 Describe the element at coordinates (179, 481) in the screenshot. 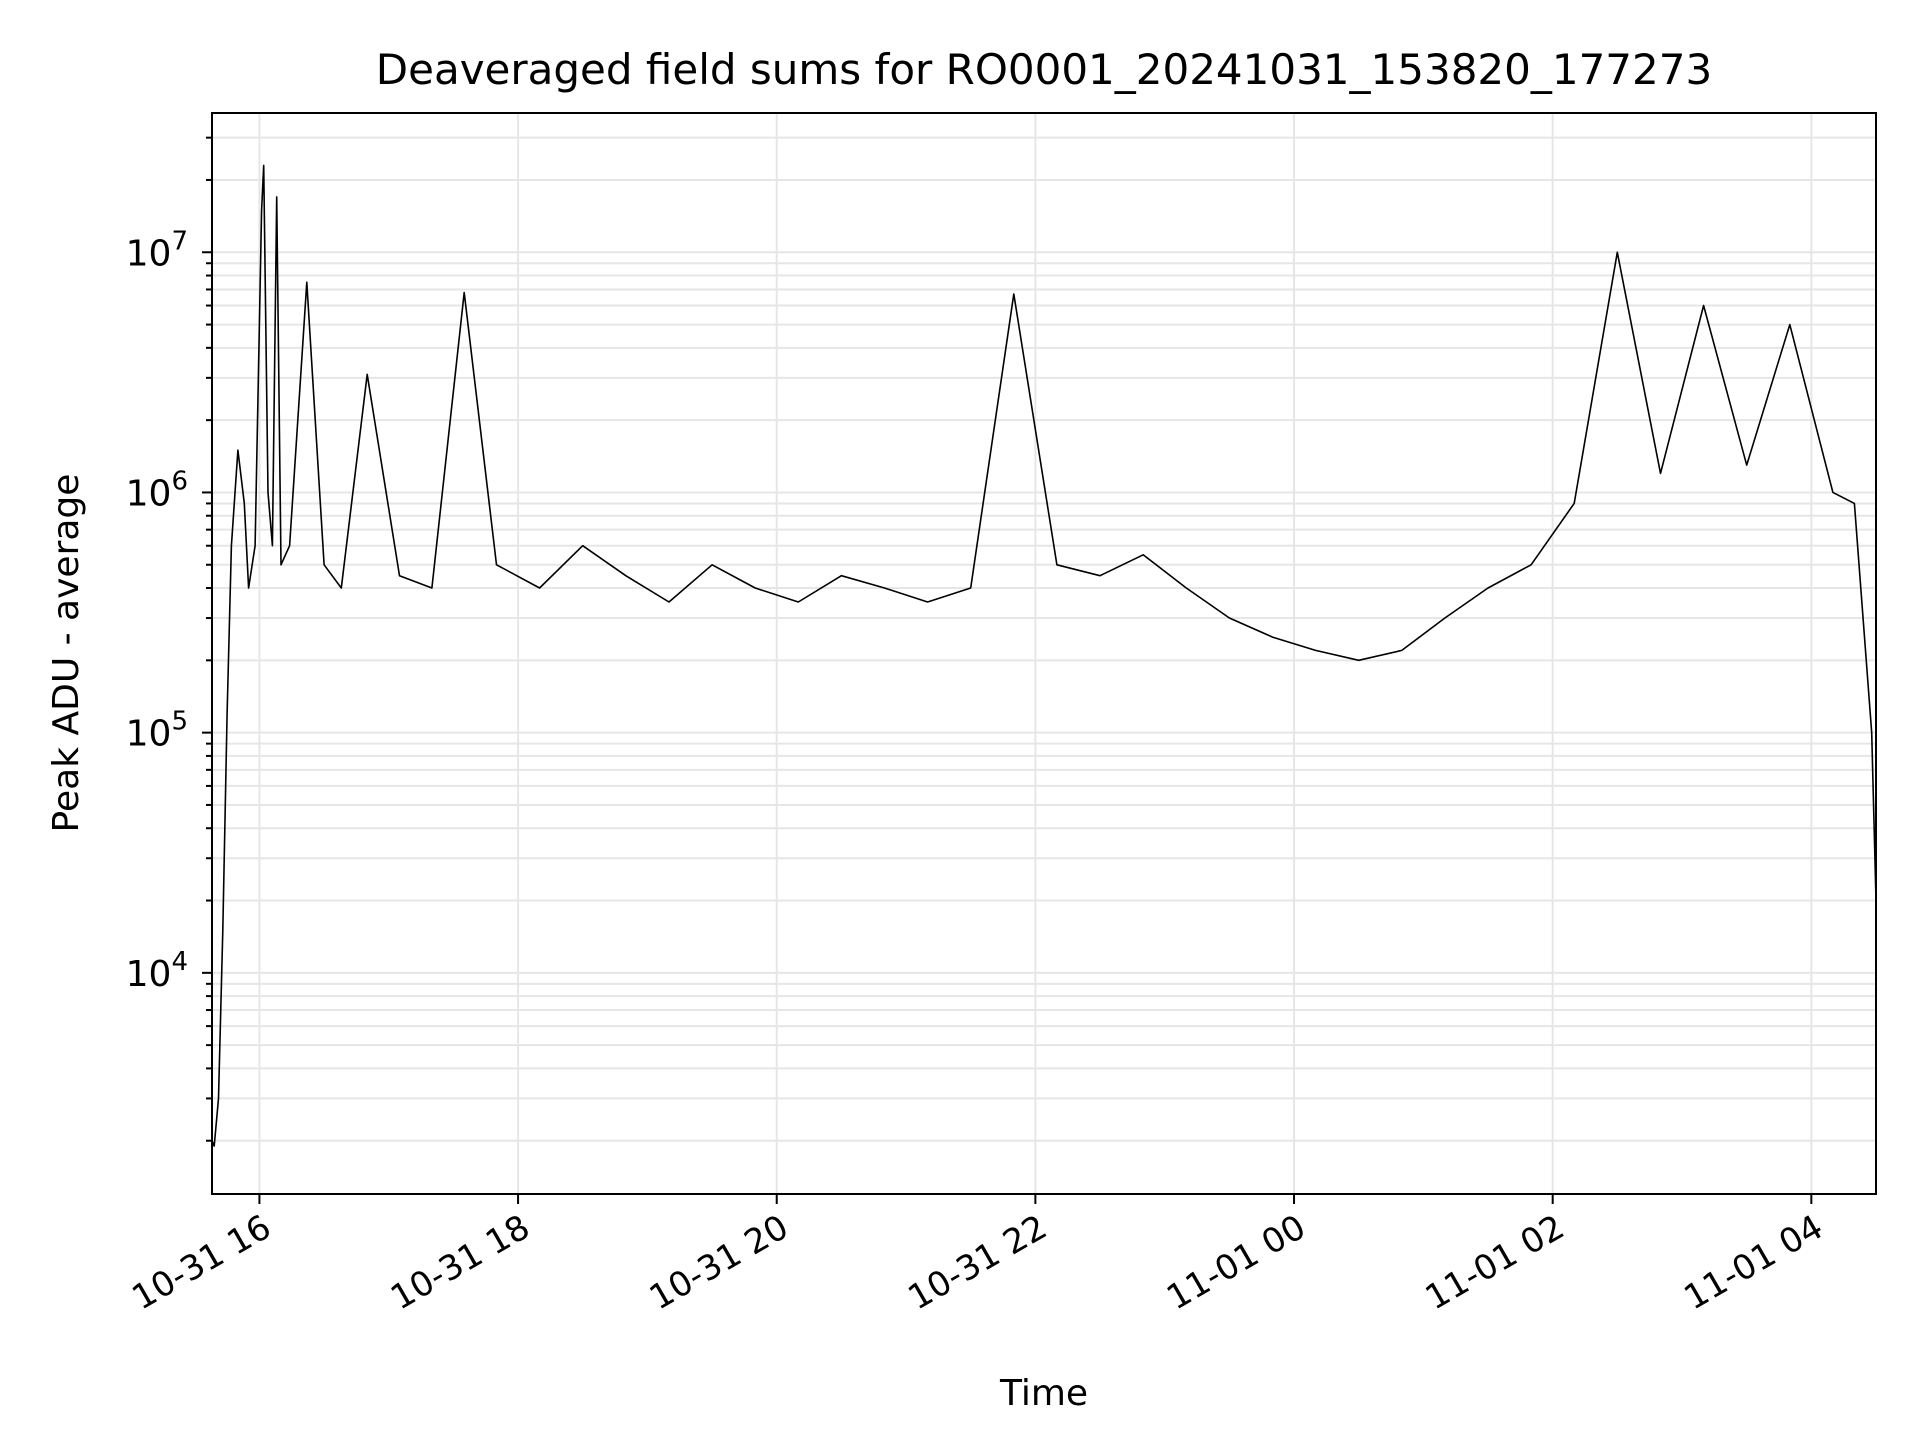

I see `y-tick-exponent: 6` at that location.